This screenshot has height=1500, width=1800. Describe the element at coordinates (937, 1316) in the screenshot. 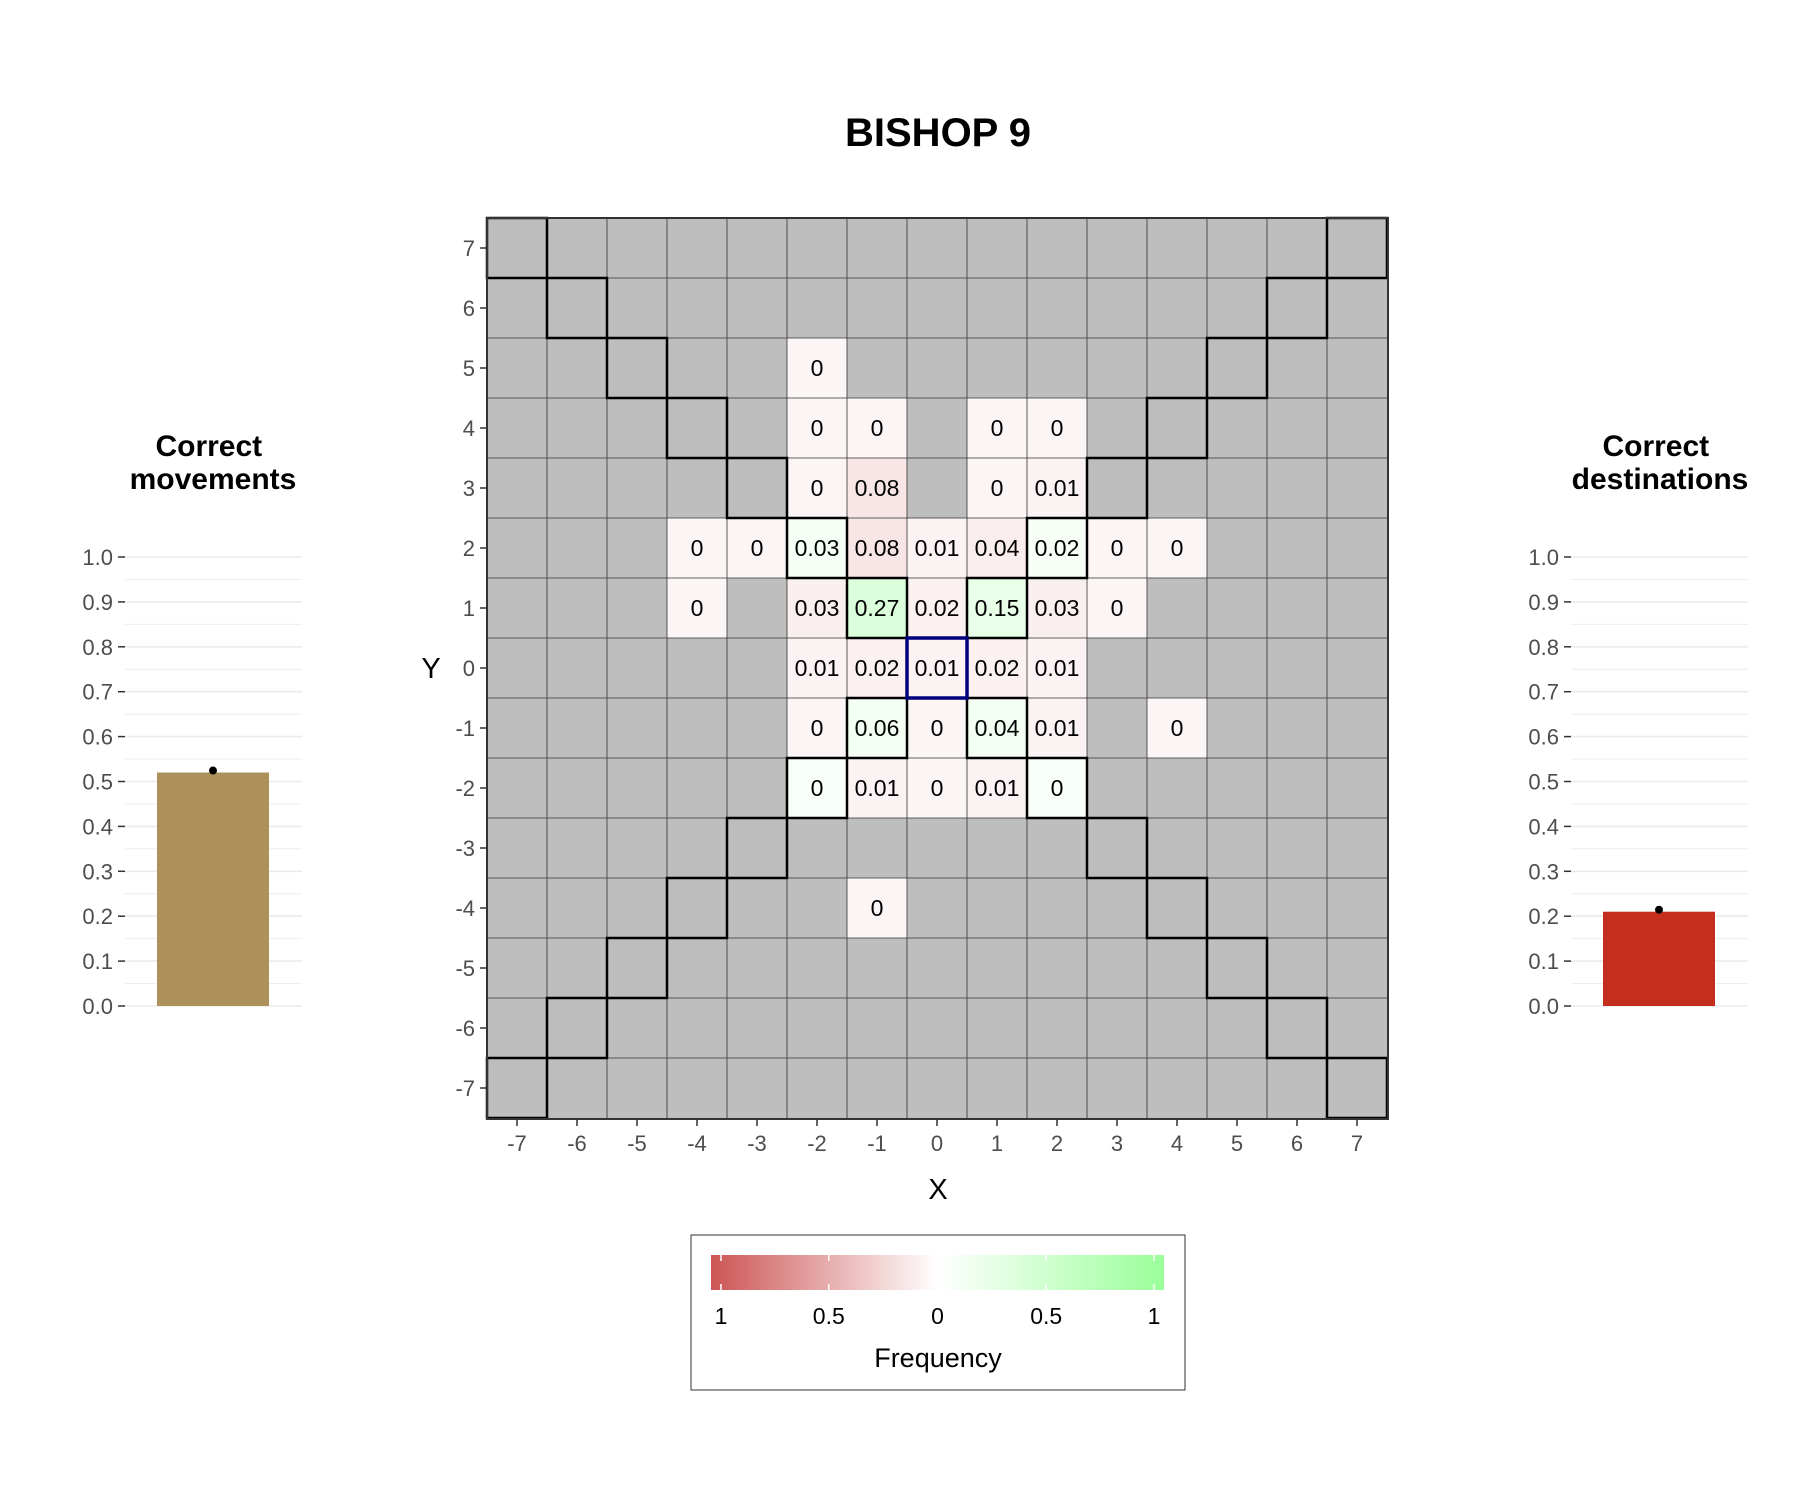

I see `legend-tick-label: 0` at that location.